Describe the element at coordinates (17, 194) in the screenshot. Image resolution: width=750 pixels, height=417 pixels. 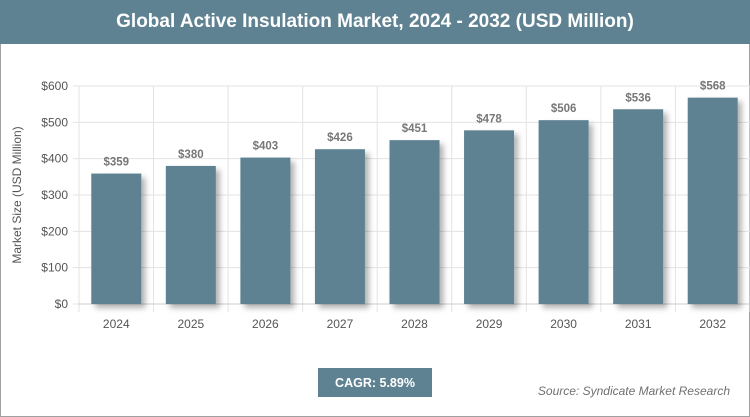
I see `y-axis-title: Market Size (USD Million)` at that location.